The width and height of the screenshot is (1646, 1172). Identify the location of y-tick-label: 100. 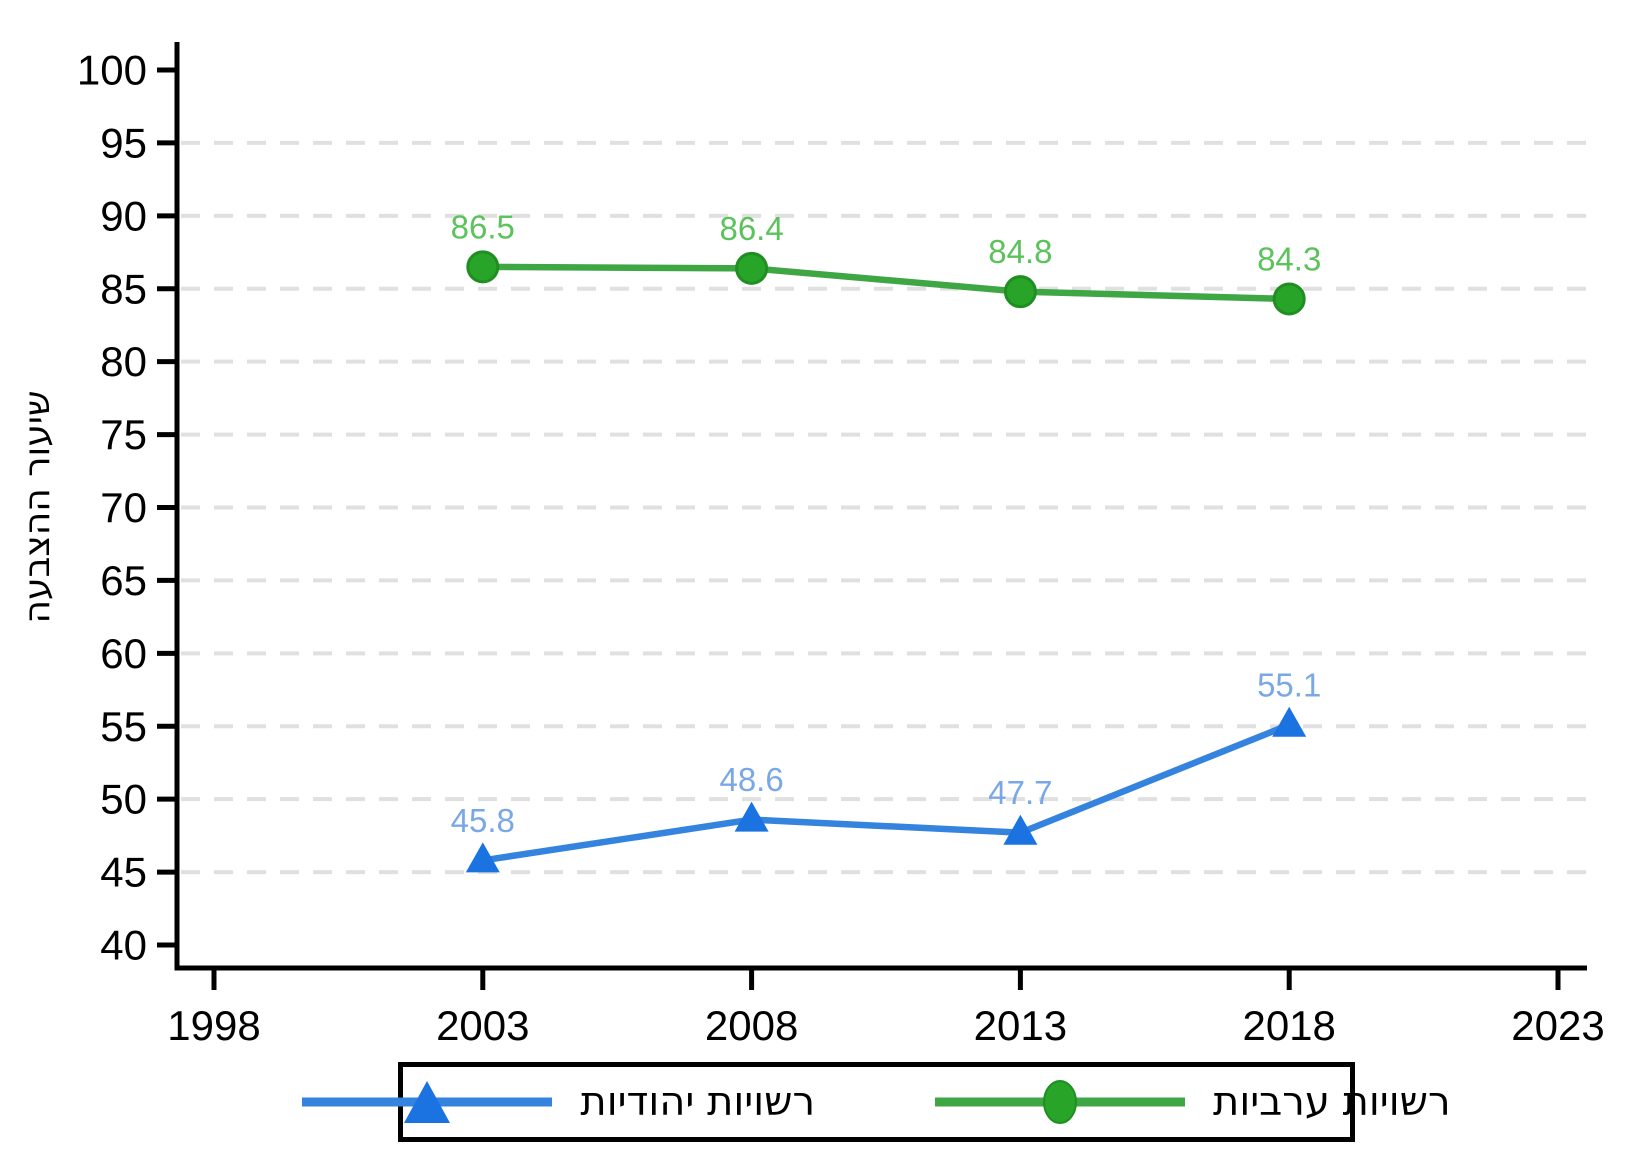
(112, 70).